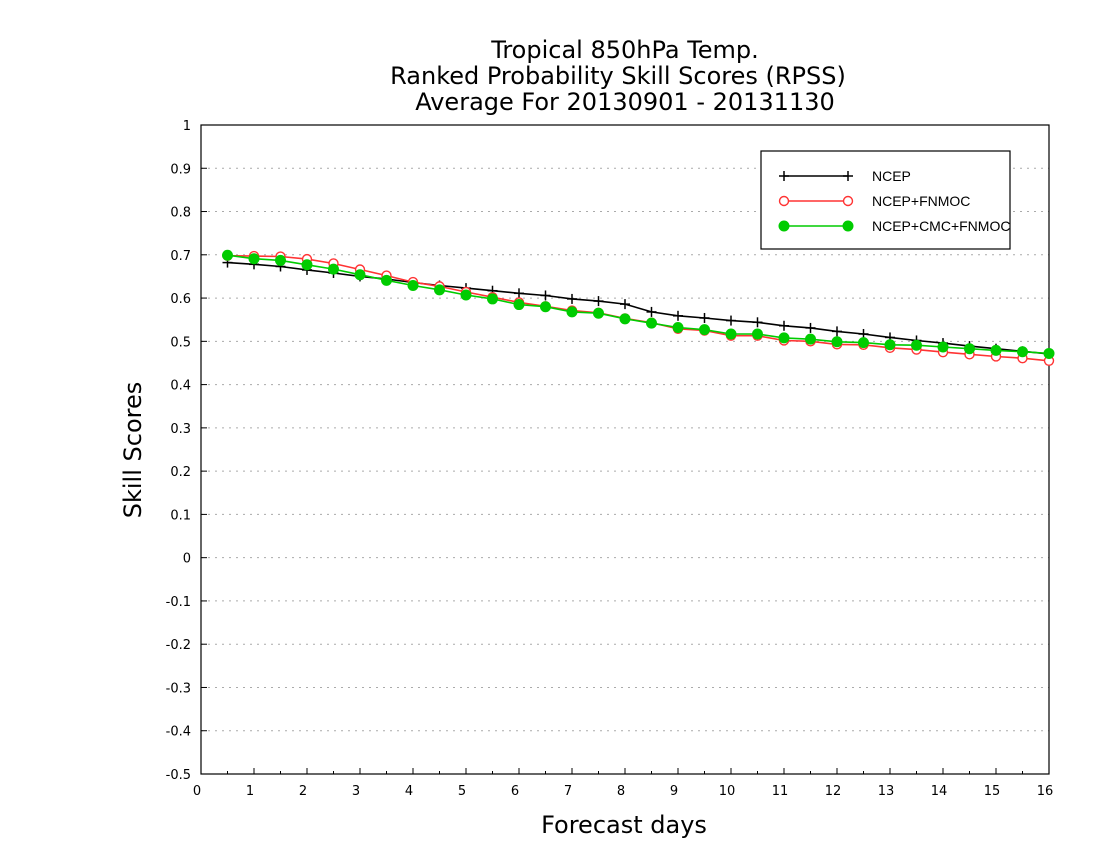 Image resolution: width=1100 pixels, height=850 pixels. Describe the element at coordinates (180, 169) in the screenshot. I see `y-tick-label: 0.9` at that location.